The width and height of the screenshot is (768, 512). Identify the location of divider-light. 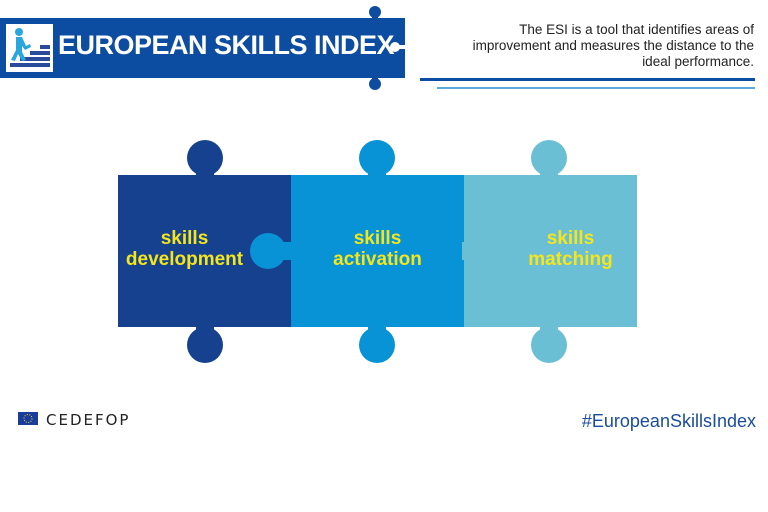
(596, 88).